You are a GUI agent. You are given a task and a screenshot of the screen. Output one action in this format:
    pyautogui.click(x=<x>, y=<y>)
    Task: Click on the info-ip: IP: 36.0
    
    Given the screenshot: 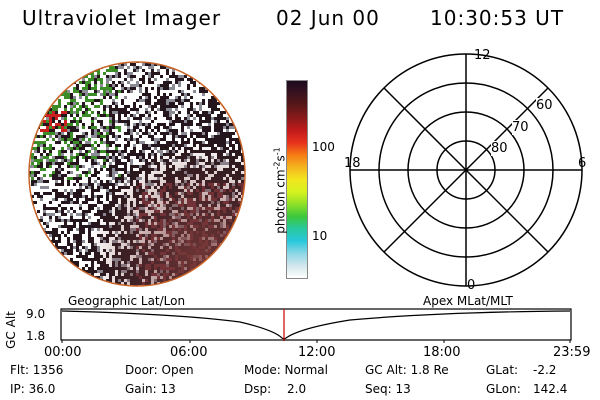 What is the action you would take?
    pyautogui.click(x=33, y=389)
    